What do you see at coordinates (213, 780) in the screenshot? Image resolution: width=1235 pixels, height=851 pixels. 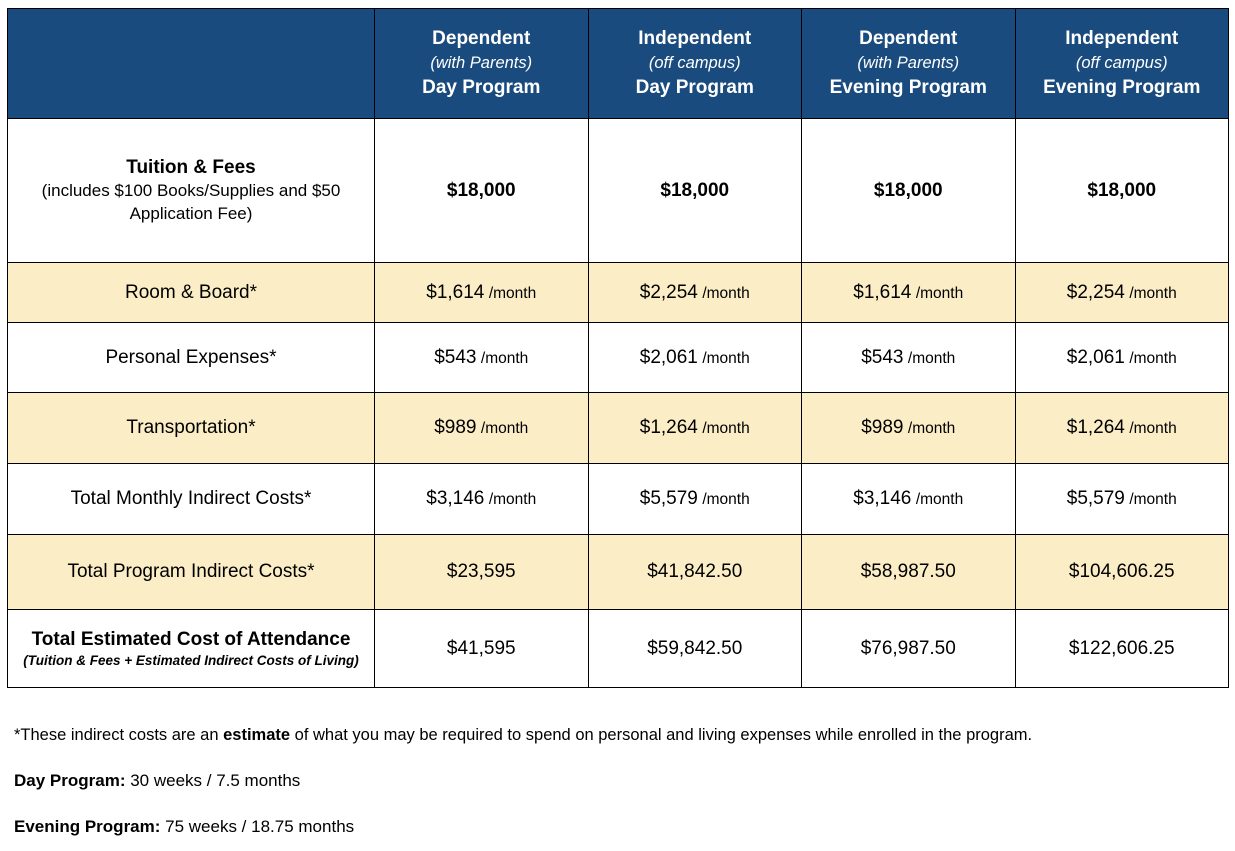 I see `day-program-duration: 30 weeks / 7.5 months` at bounding box center [213, 780].